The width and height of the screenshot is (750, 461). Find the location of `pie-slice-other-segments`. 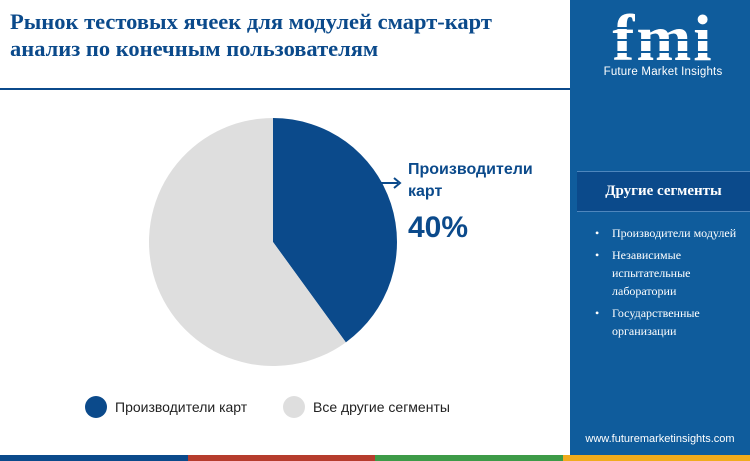

pie-slice-other-segments is located at coordinates (247, 242).